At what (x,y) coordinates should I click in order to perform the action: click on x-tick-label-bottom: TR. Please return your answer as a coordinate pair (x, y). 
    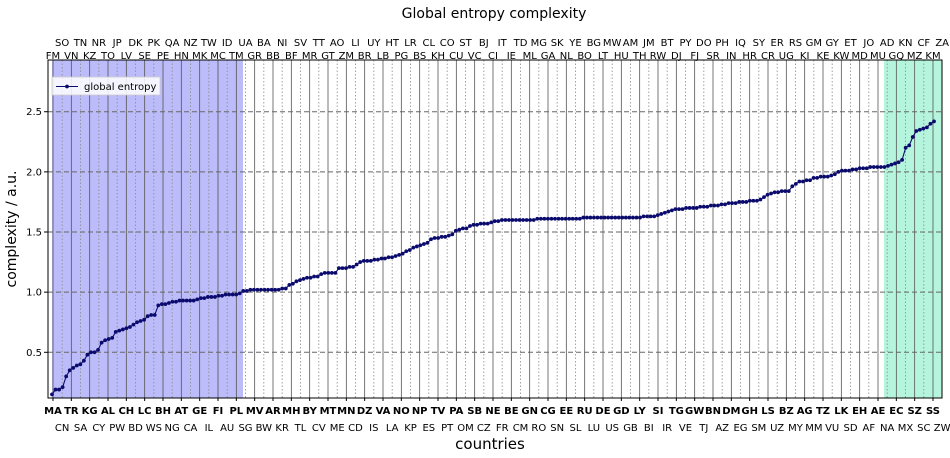
    Looking at the image, I should click on (71, 411).